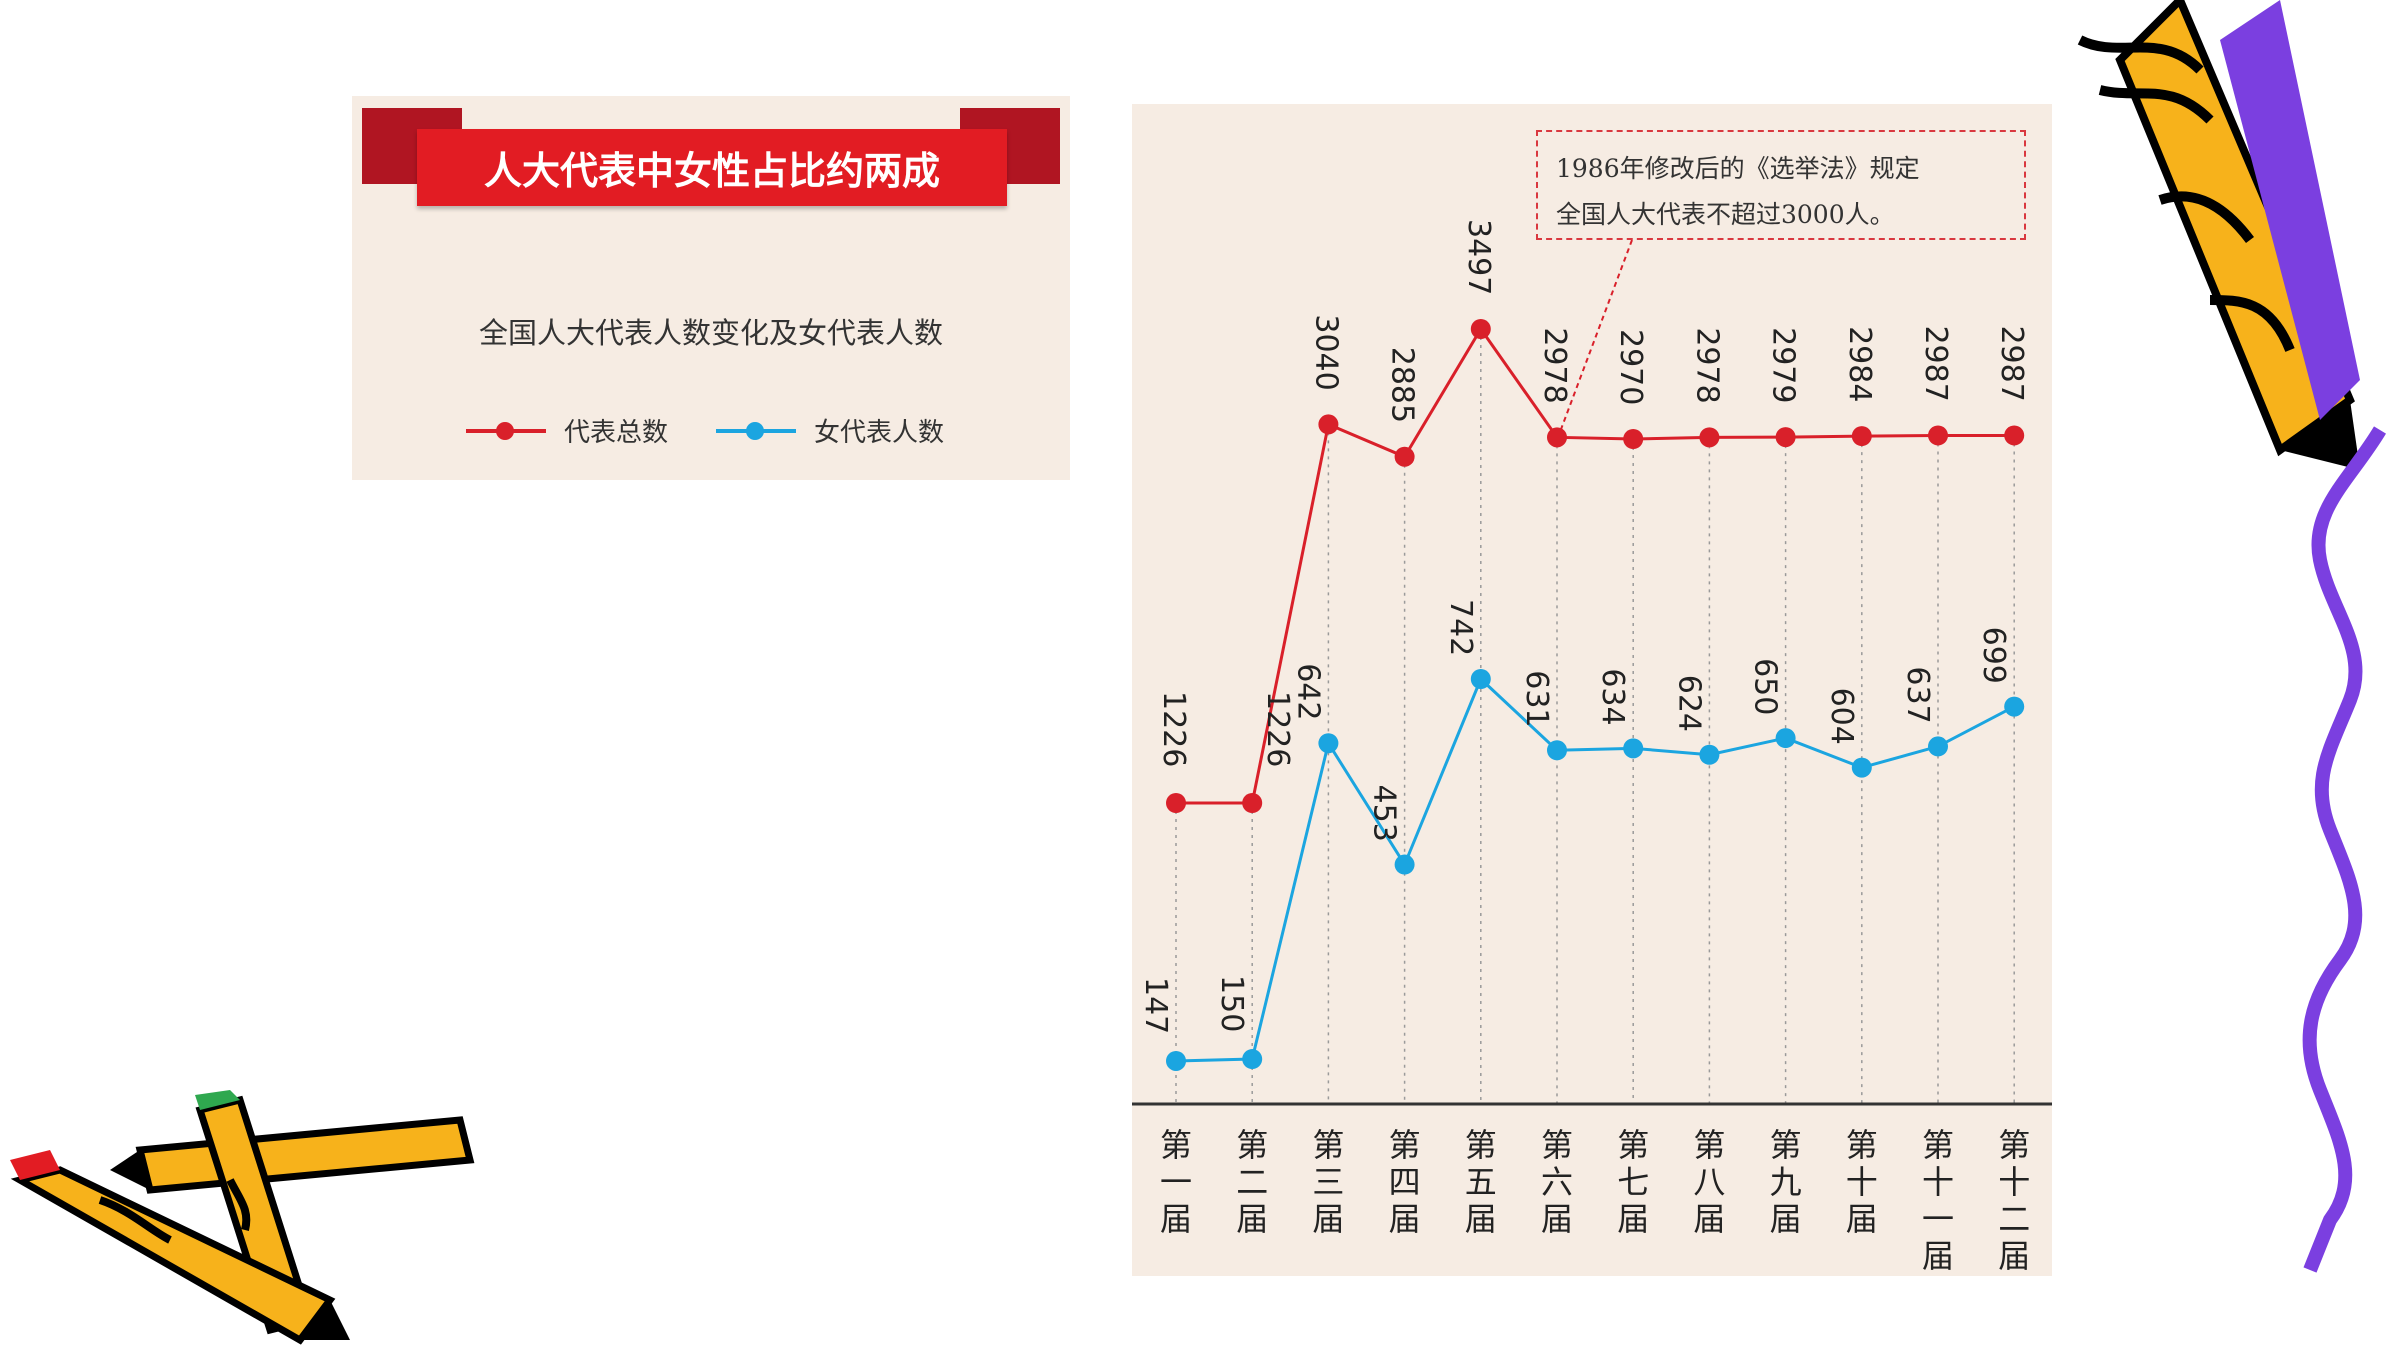 This screenshot has width=2400, height=1350. I want to click on x-tick-label: 三, so click(1328, 1182).